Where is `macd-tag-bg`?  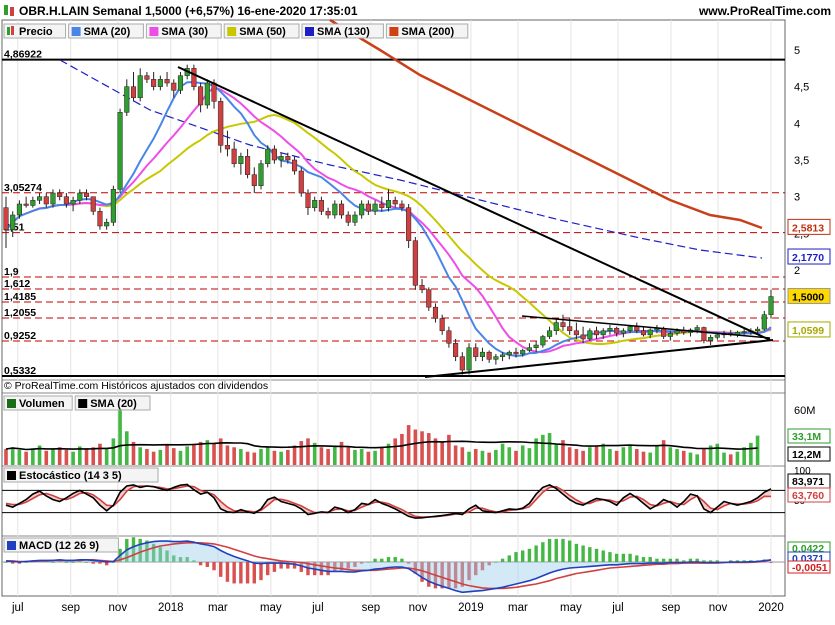
macd-tag-bg is located at coordinates (809, 567).